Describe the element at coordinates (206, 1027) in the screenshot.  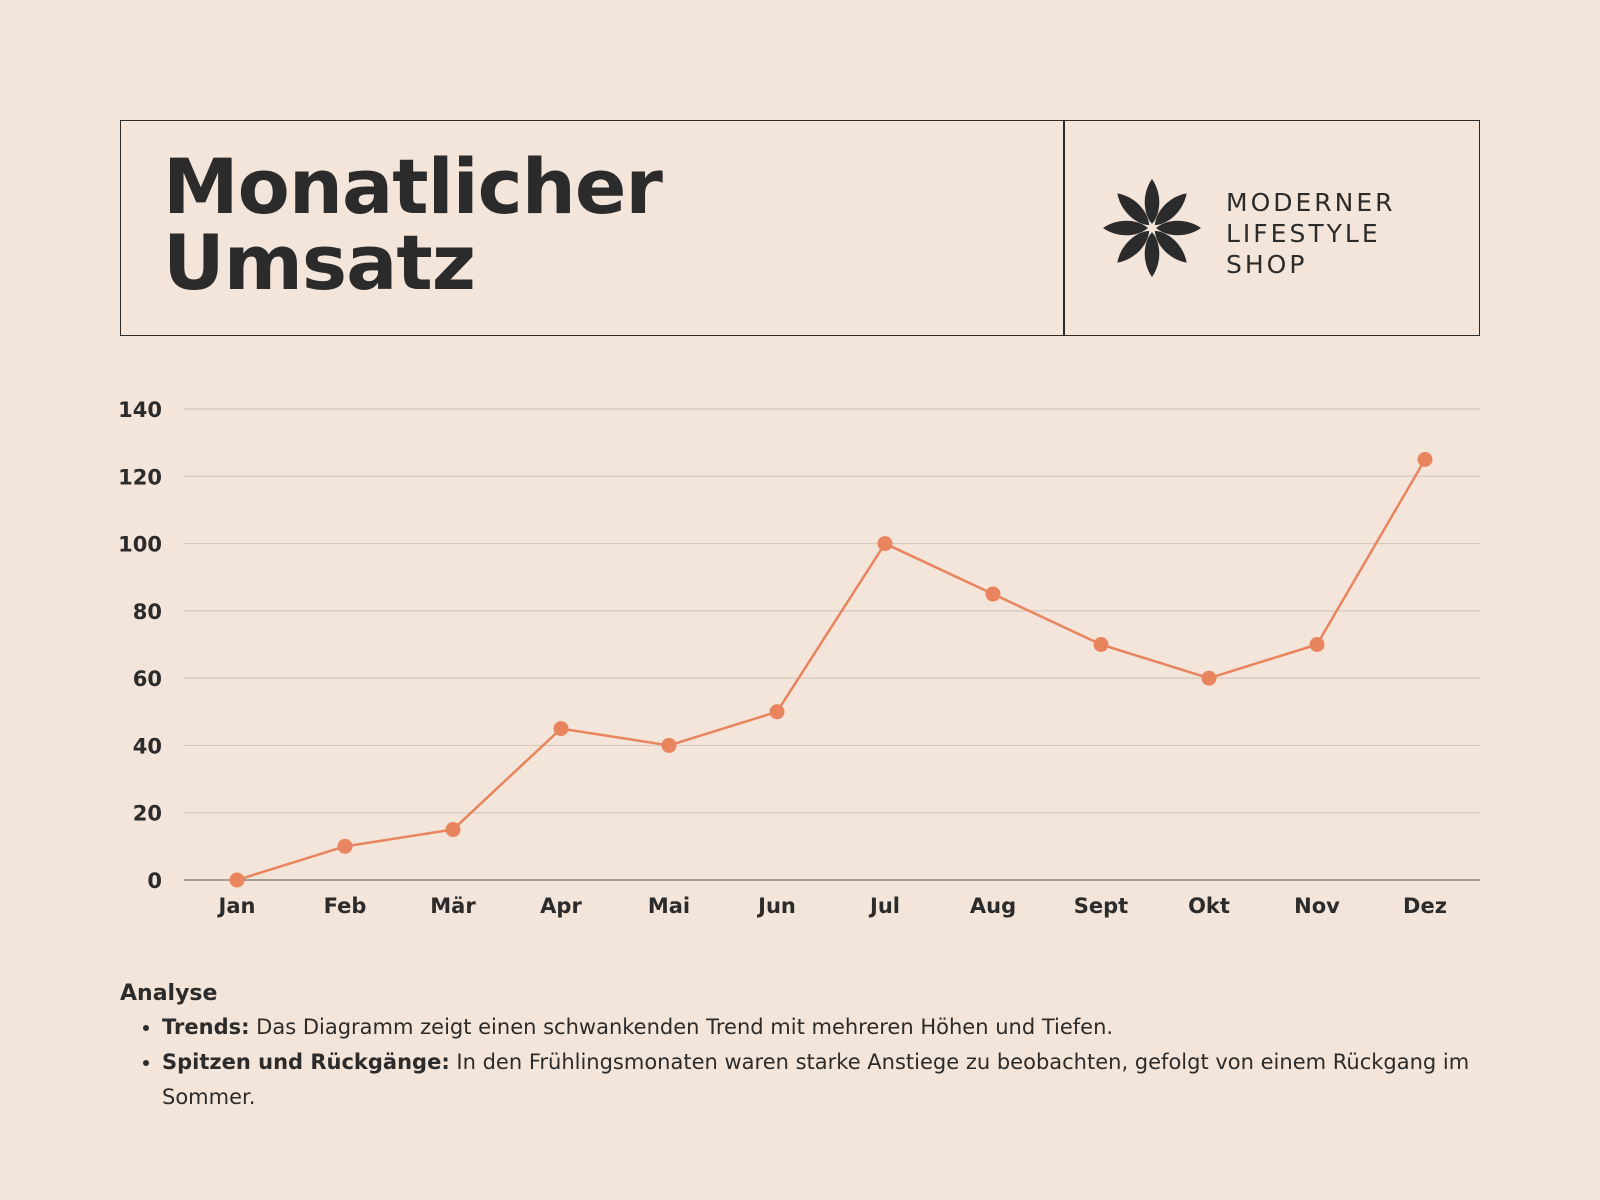
I see `analysis-item-label: Trends:` at that location.